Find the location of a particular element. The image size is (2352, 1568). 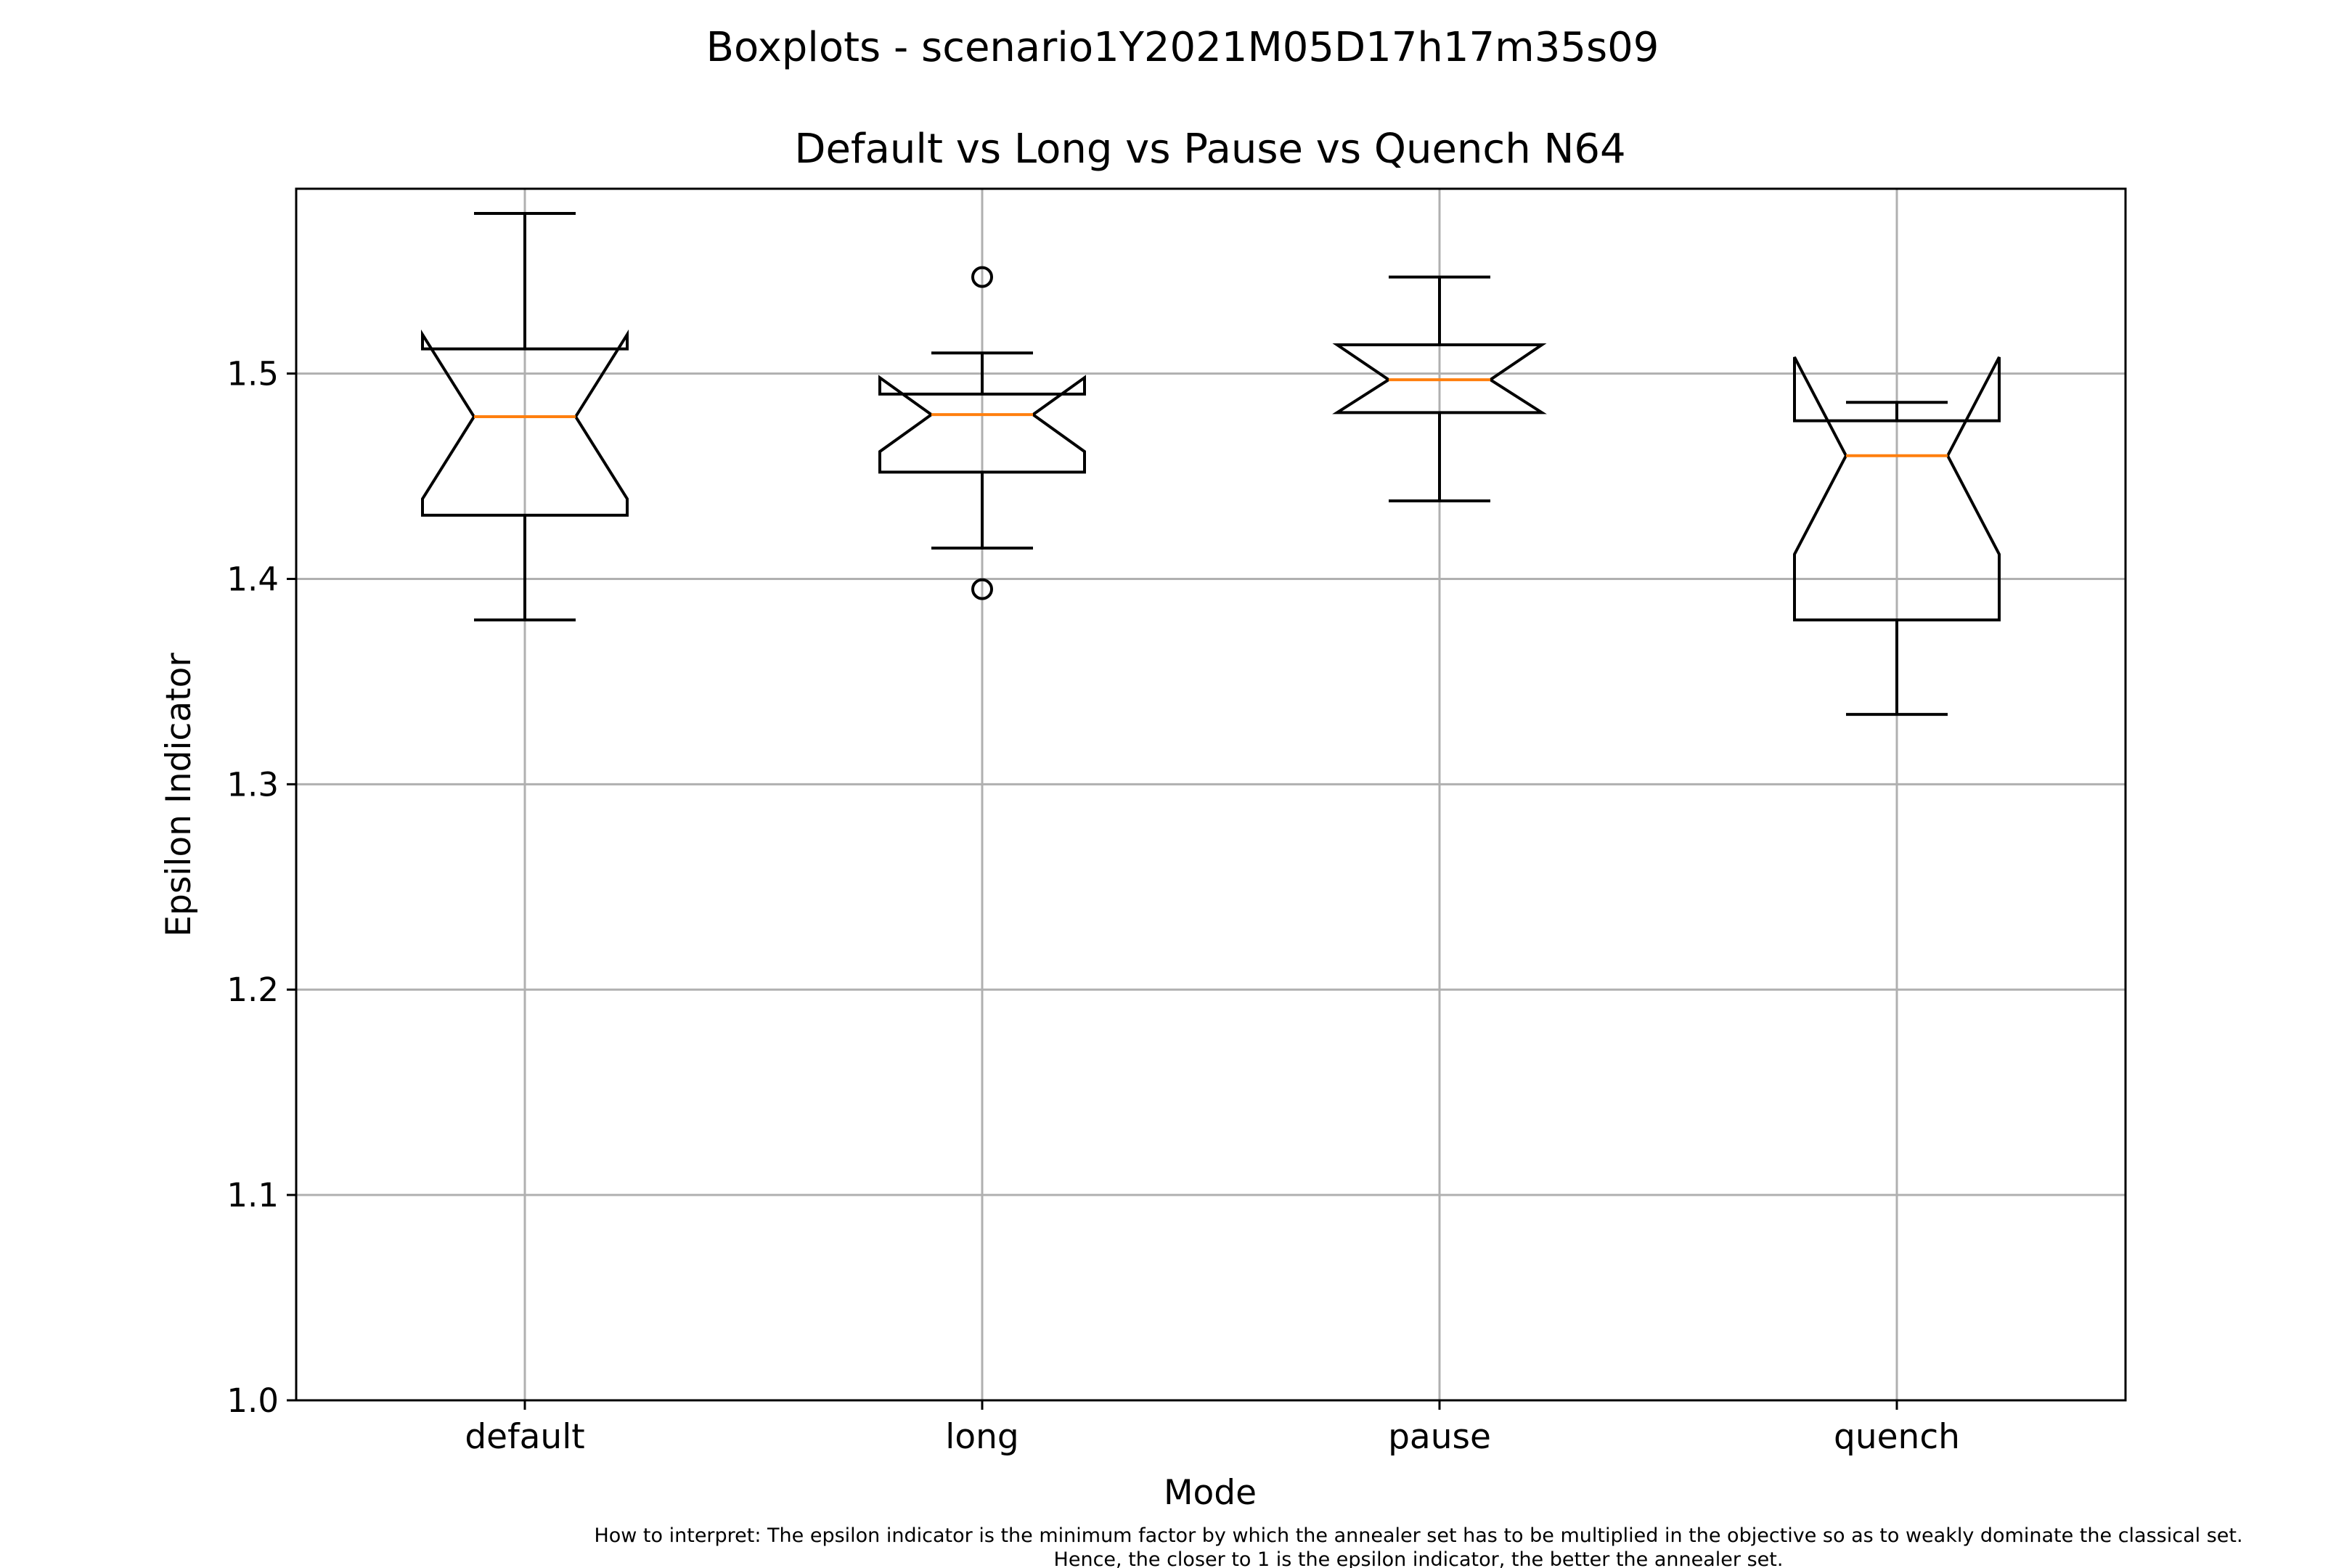

x-tick-label: long is located at coordinates (982, 1437).